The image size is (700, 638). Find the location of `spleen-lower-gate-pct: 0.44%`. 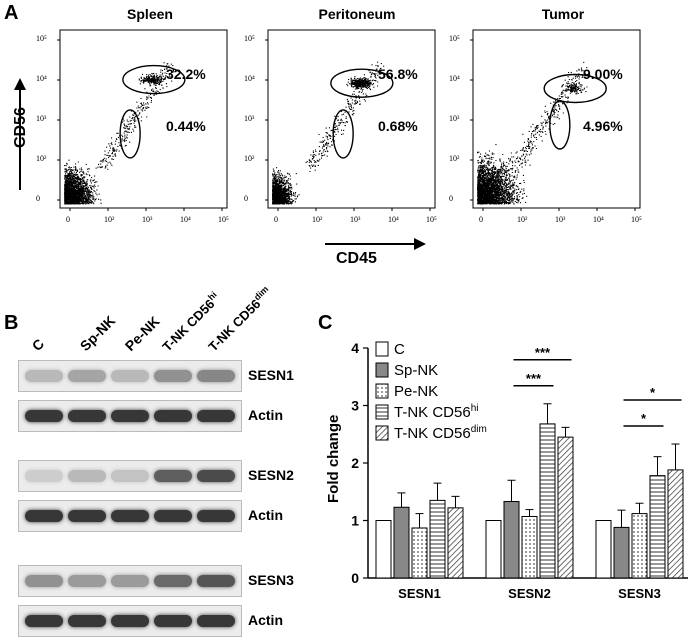

spleen-lower-gate-pct: 0.44% is located at coordinates (186, 126).